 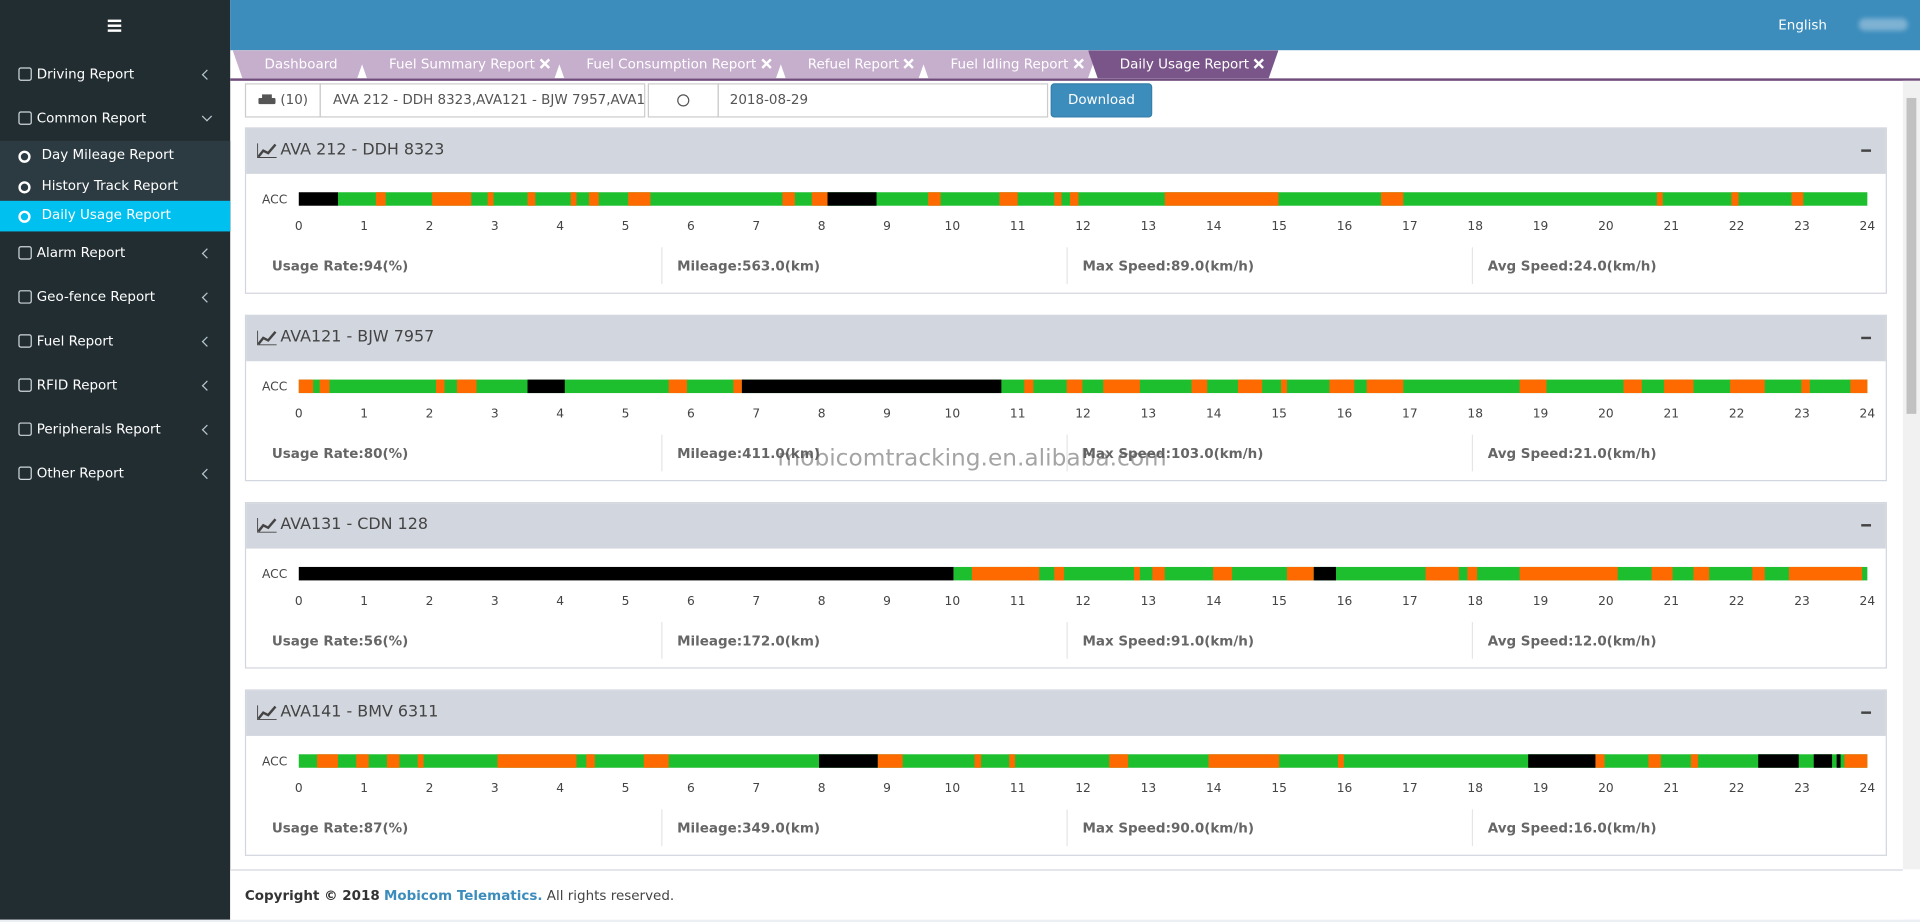 What do you see at coordinates (610, 895) in the screenshot?
I see `rights: All rights reserved.` at bounding box center [610, 895].